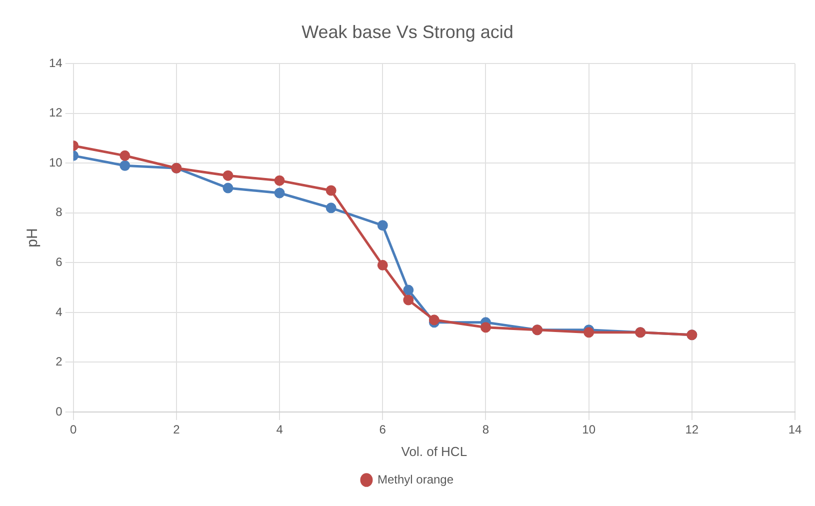 The image size is (815, 506). I want to click on y-tick-label: 8, so click(59, 212).